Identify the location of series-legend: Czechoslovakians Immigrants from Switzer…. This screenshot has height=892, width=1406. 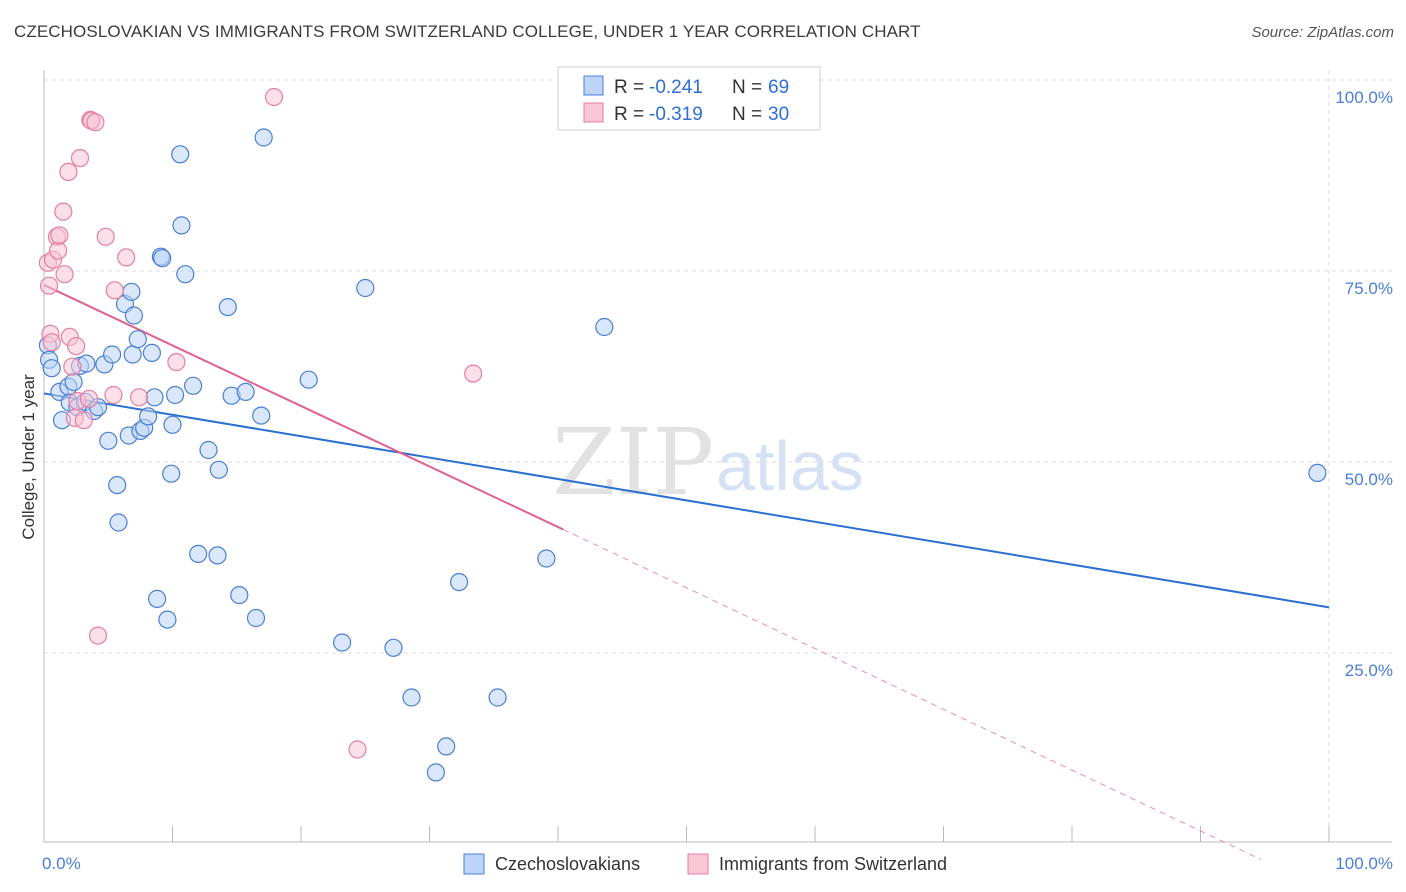
(705, 864).